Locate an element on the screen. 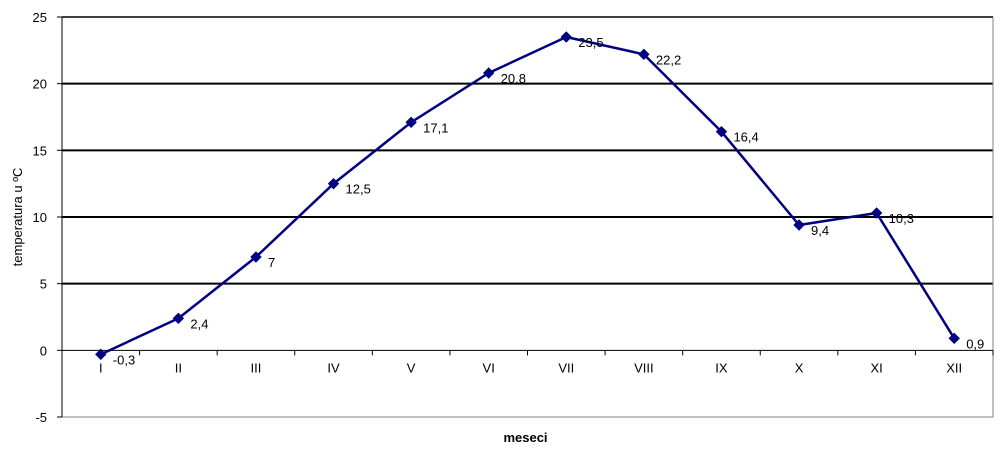 The width and height of the screenshot is (1003, 450). x-tick-label: X is located at coordinates (799, 367).